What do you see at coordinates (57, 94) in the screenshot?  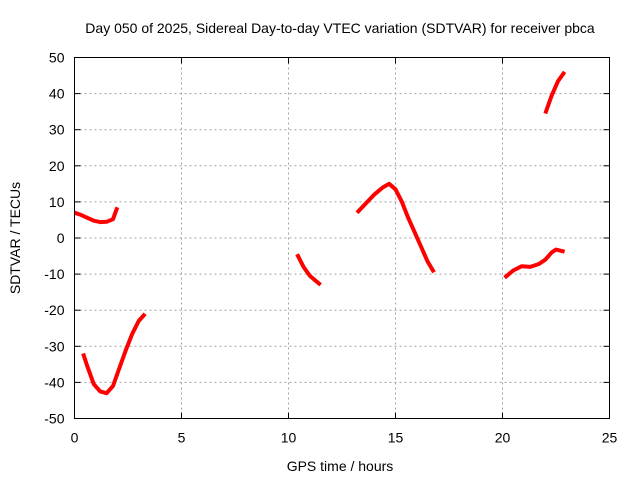 I see `y-tick-label: 40` at bounding box center [57, 94].